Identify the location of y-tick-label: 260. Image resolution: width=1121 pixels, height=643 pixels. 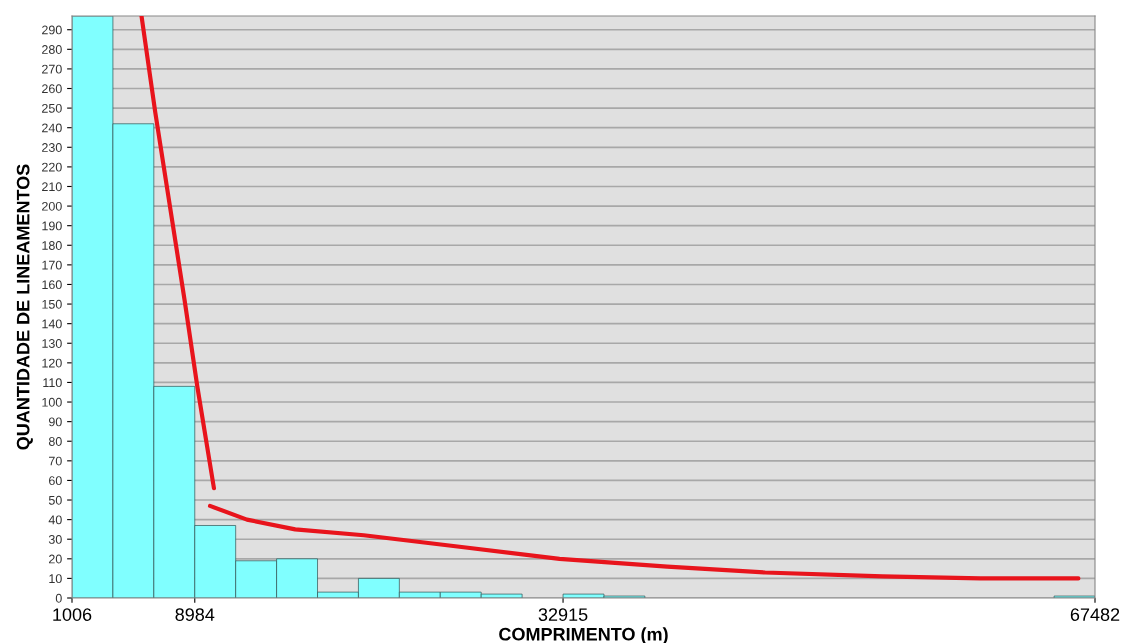
(52, 89).